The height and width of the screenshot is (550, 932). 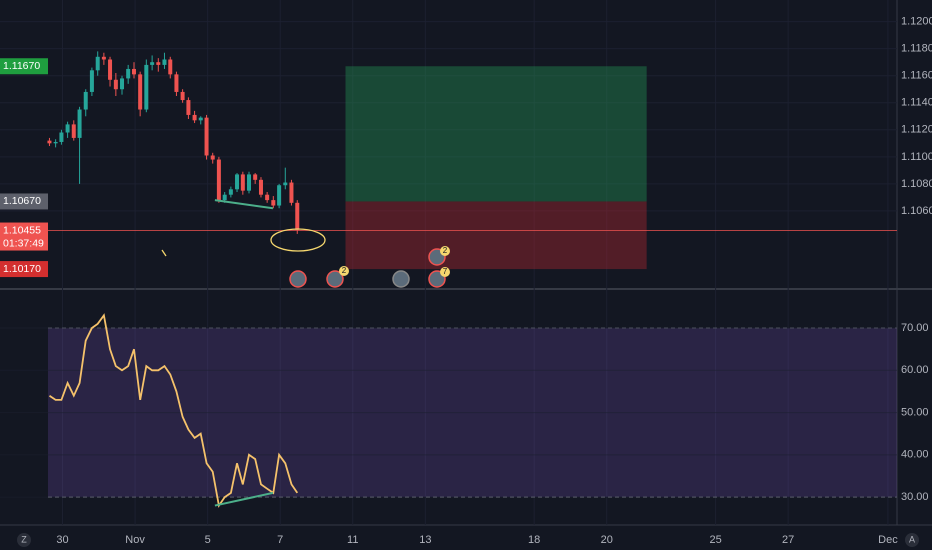 I want to click on y-tick-label: 1.10600, so click(x=916, y=211).